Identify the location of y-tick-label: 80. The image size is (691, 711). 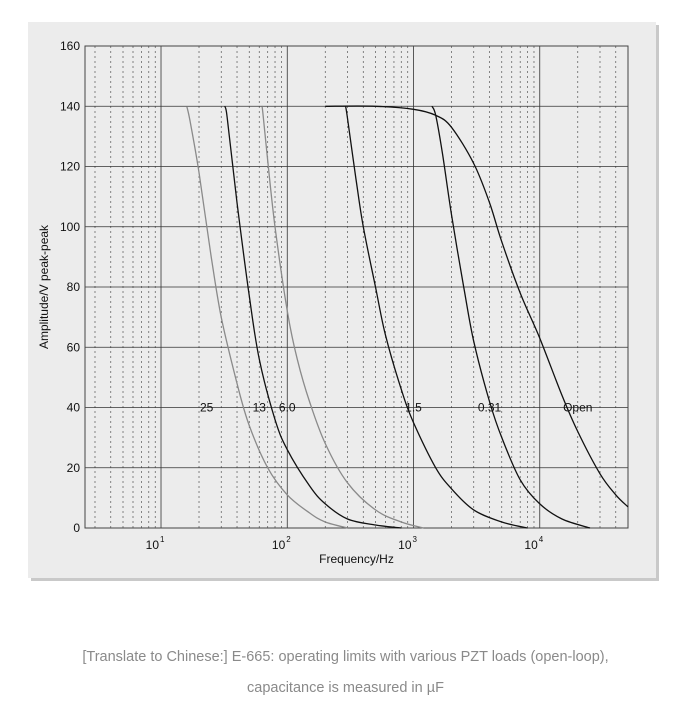
(74, 287).